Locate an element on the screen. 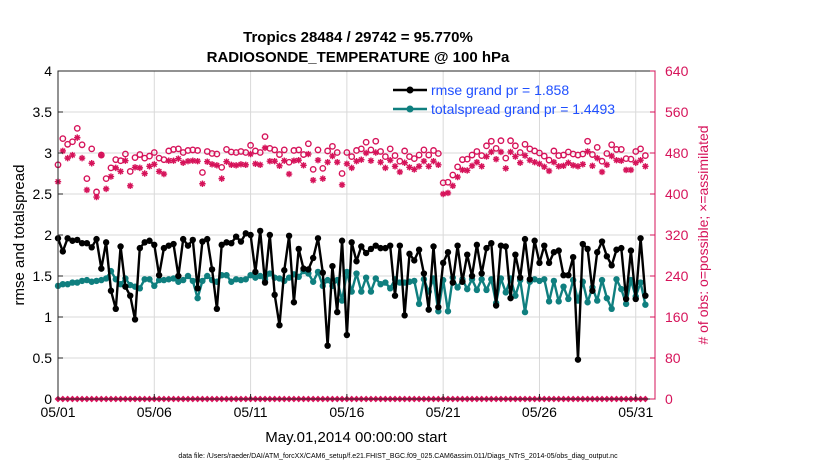  y-right-tick-label: 240 is located at coordinates (677, 276).